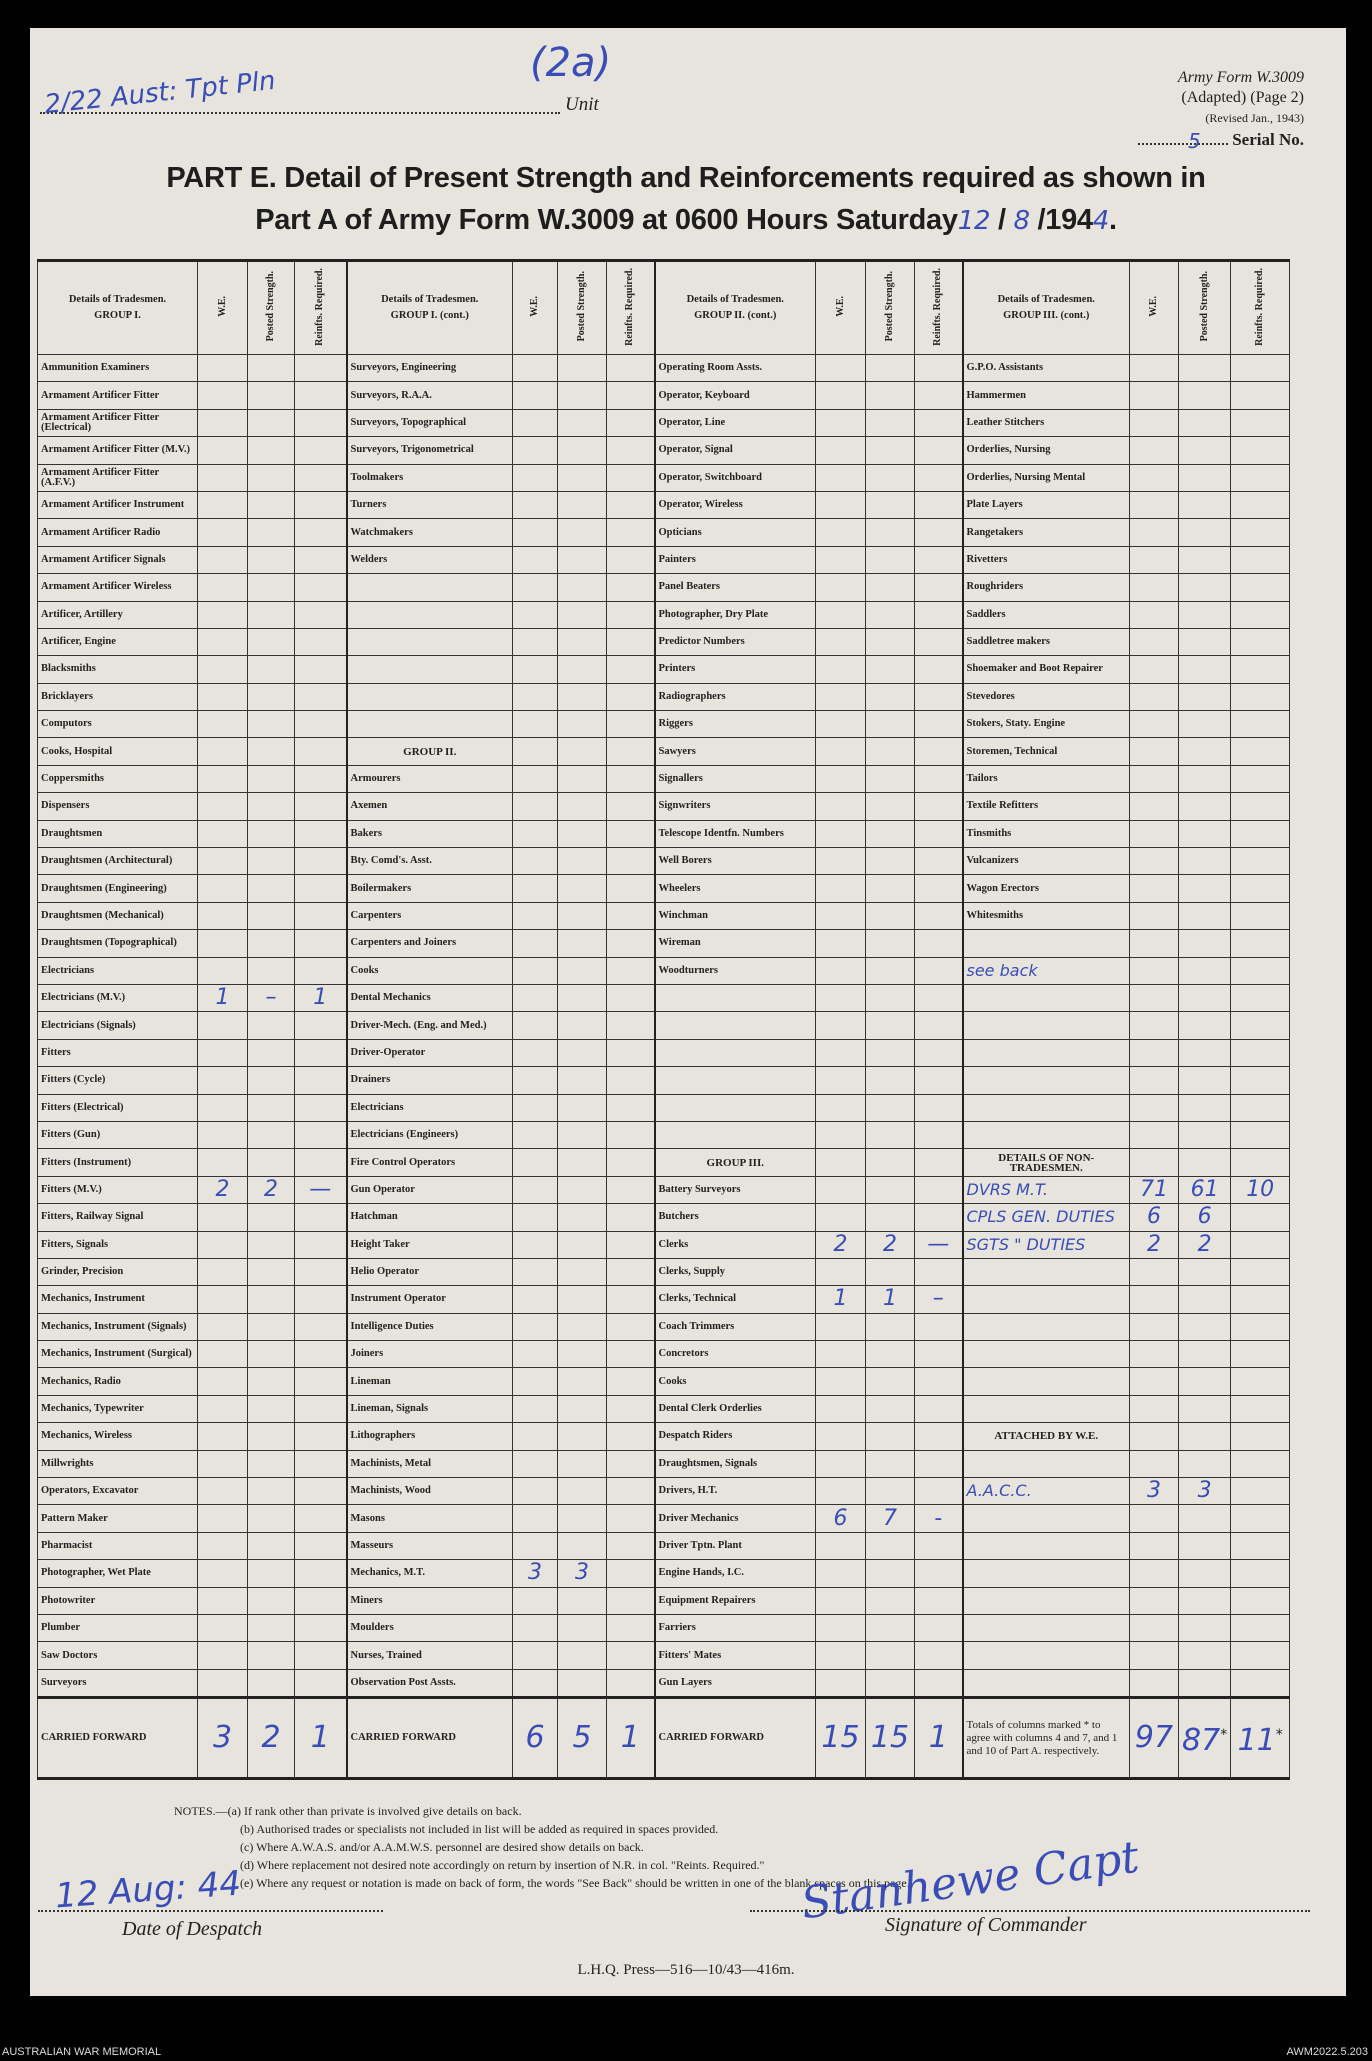 Image resolution: width=1372 pixels, height=2061 pixels. What do you see at coordinates (117, 1135) in the screenshot?
I see `trade-label: Fitters (Gun)` at bounding box center [117, 1135].